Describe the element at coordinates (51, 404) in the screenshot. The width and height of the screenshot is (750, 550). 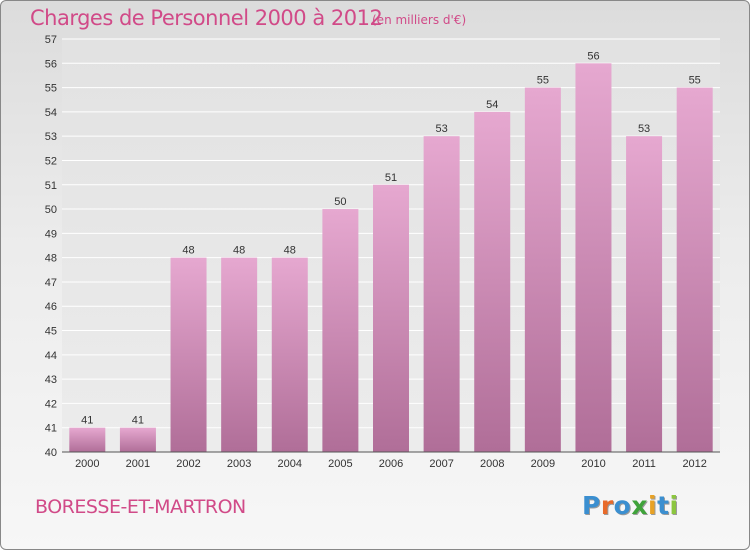
I see `y-tick-label: 42` at that location.